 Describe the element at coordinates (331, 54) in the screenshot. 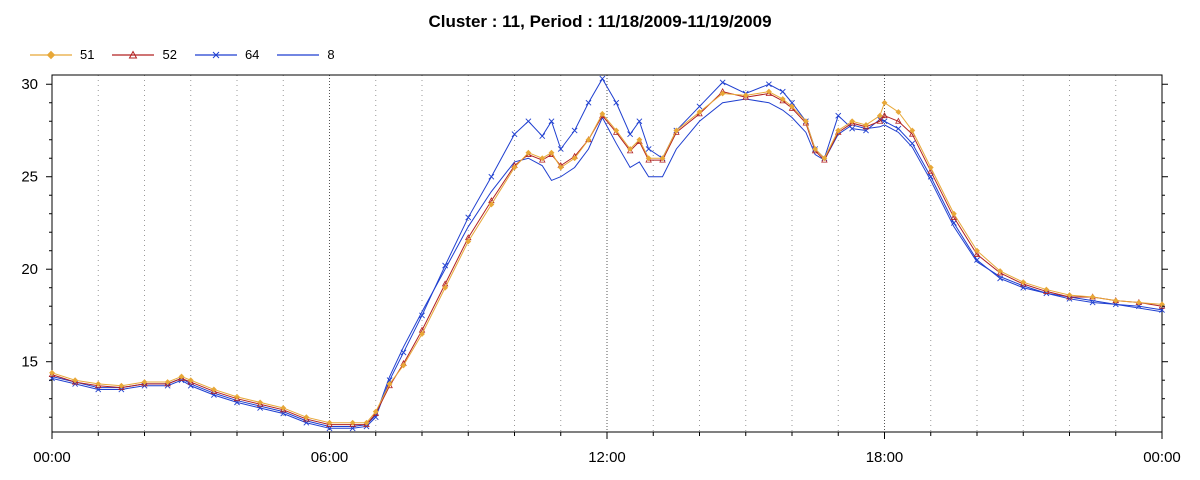

I see `legend-label-8: 8` at that location.